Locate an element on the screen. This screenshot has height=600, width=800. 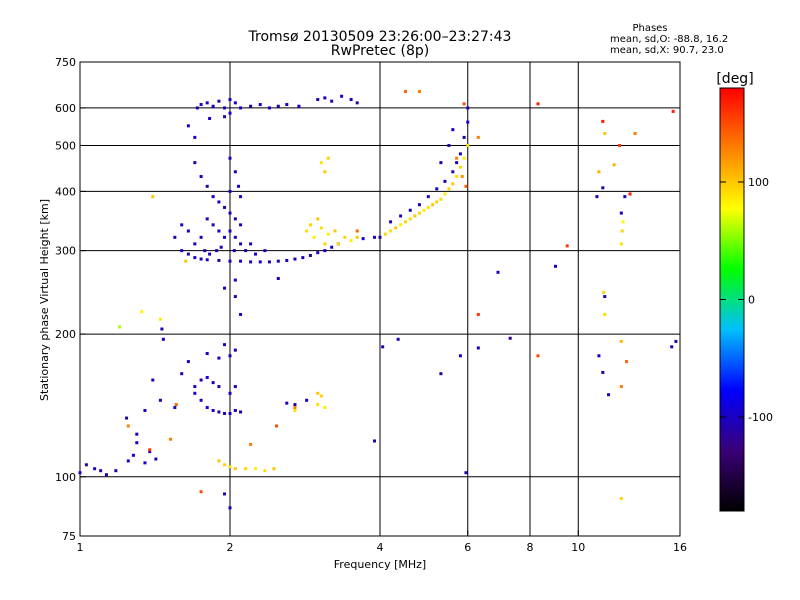
colorbar: [deg] 100 0 -100 is located at coordinates (744, 291).